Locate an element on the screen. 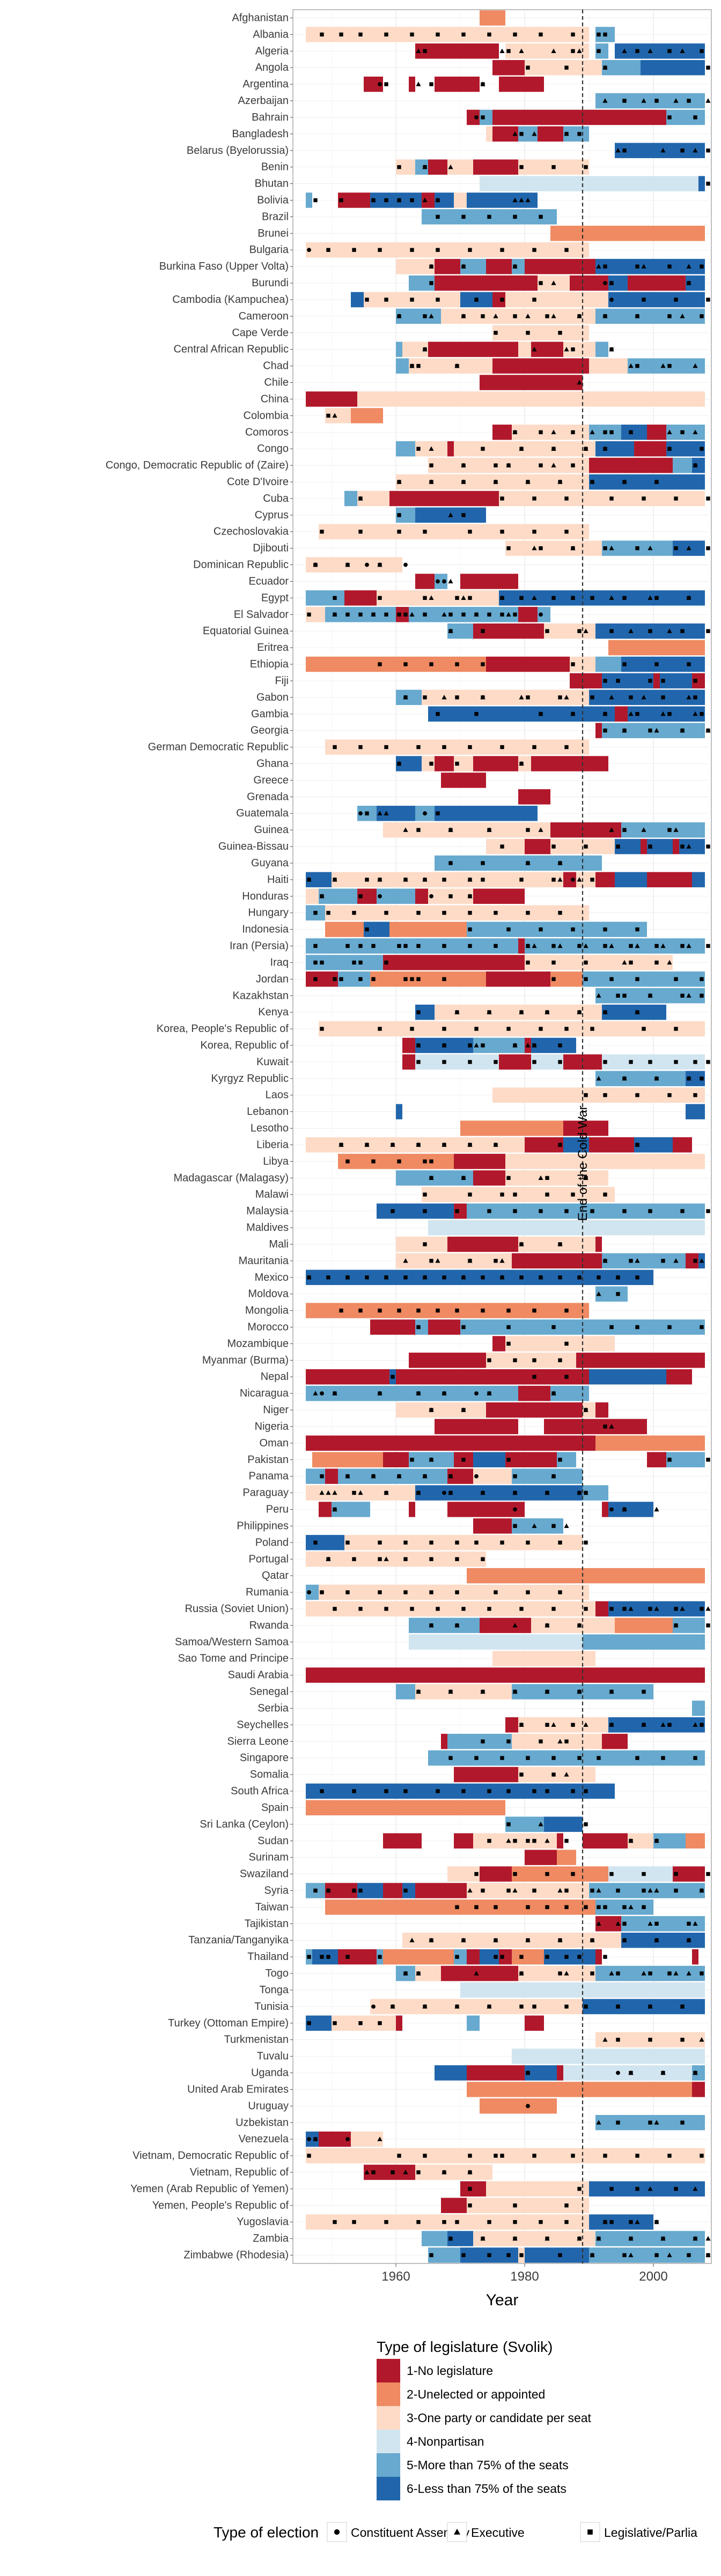 This screenshot has width=721, height=2576. country-label: Bangladesh is located at coordinates (261, 134).